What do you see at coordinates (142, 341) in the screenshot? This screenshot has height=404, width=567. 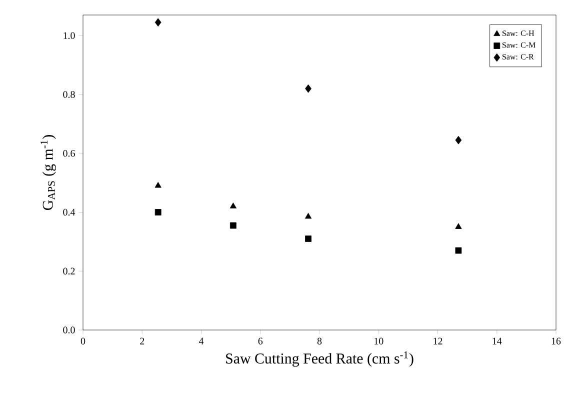 I see `x-tick-label: 2` at bounding box center [142, 341].